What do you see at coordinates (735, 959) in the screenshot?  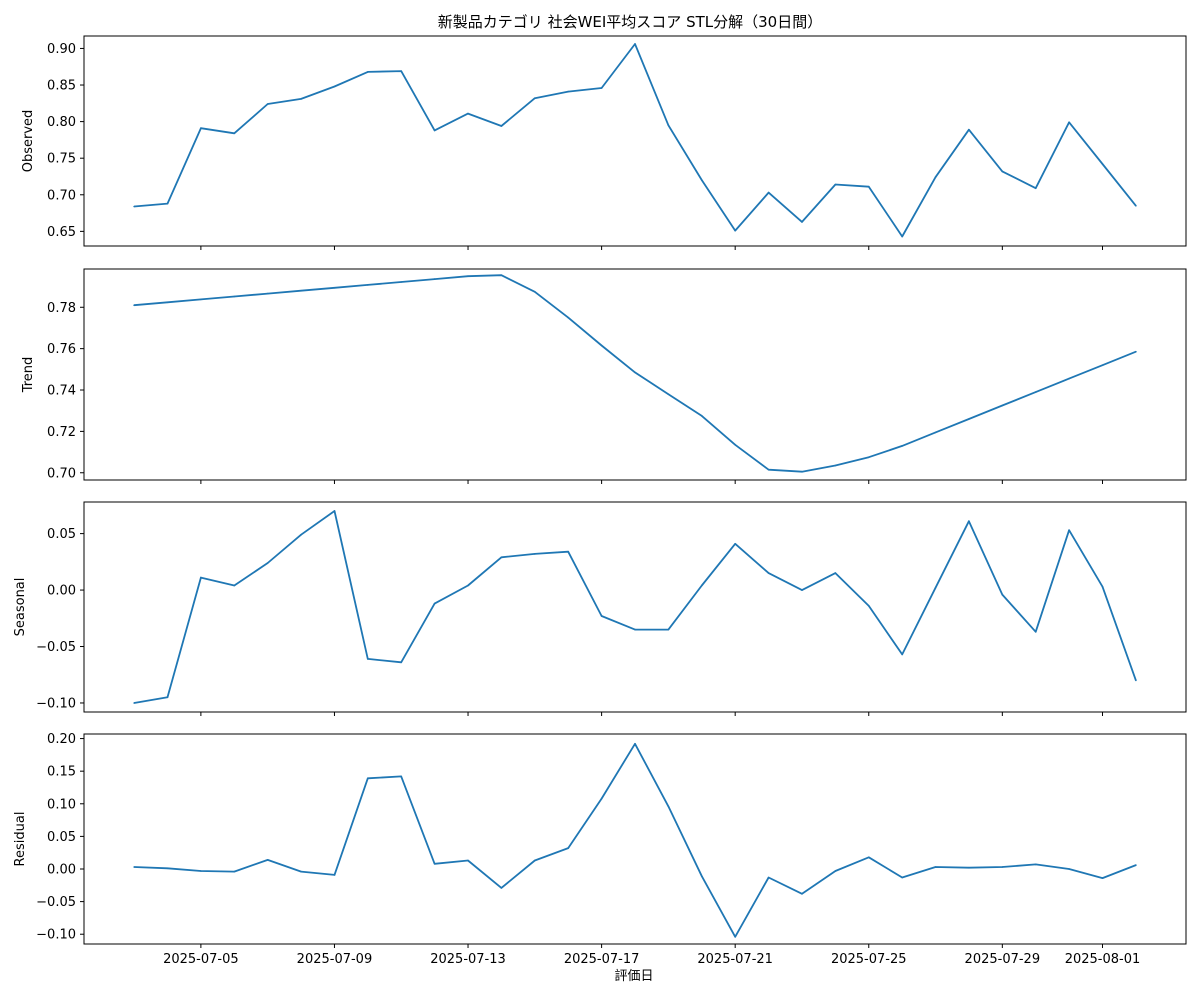 I see `x-tick-label: 2025-07-21` at bounding box center [735, 959].